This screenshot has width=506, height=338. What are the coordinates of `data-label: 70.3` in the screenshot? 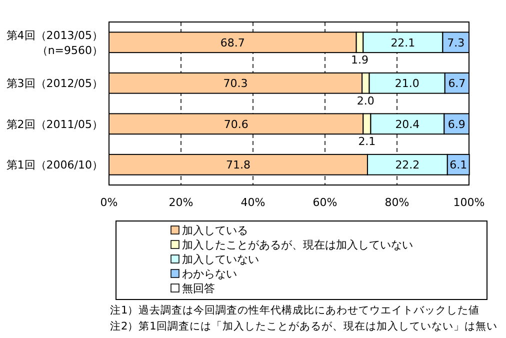 It's located at (235, 83).